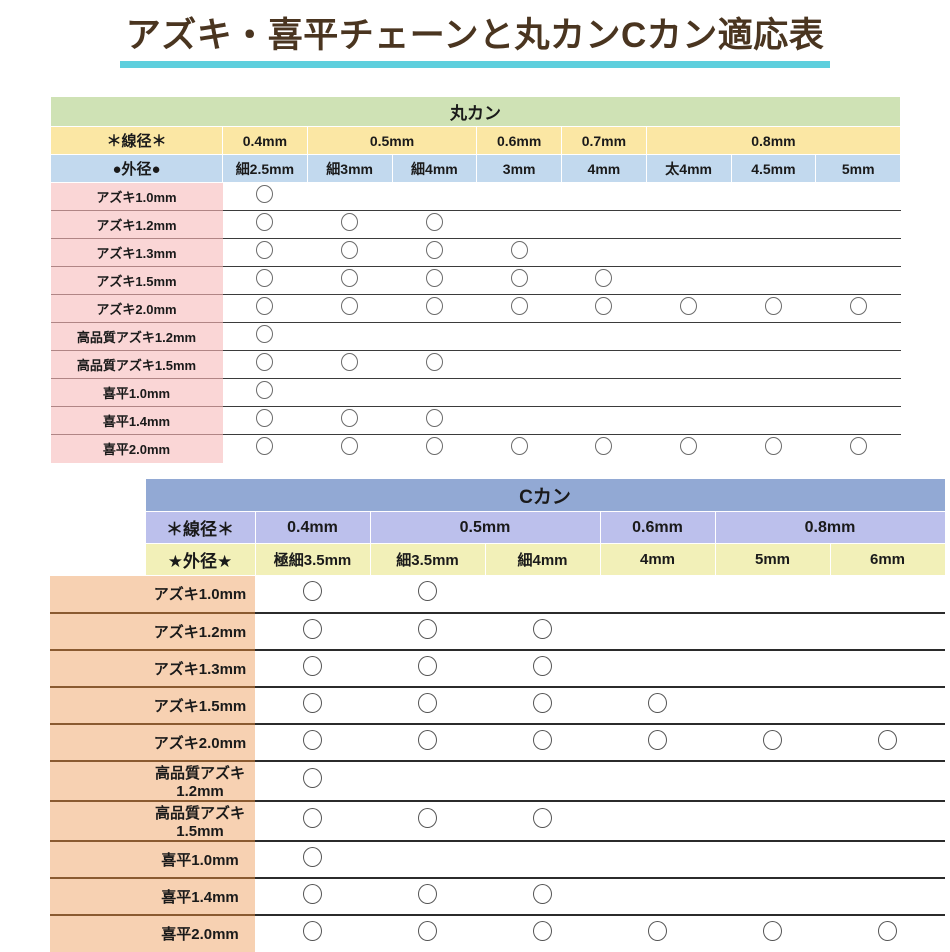  I want to click on marukan-column-header-5: 太4mm, so click(688, 168).